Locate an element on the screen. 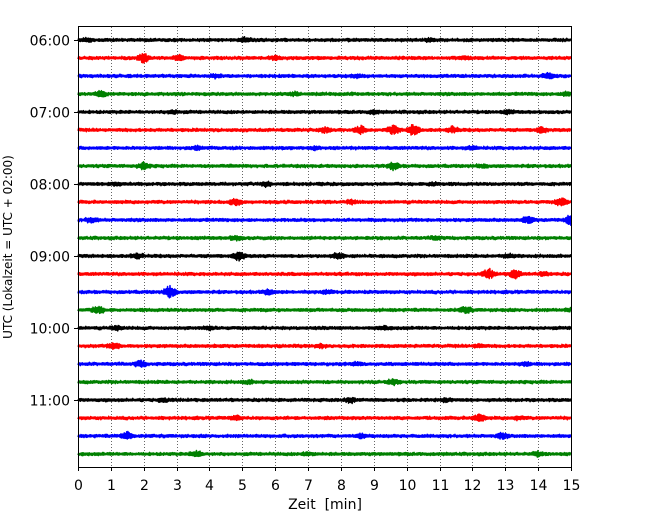 This screenshot has width=650, height=520. x-tick-label: 3 is located at coordinates (177, 486).